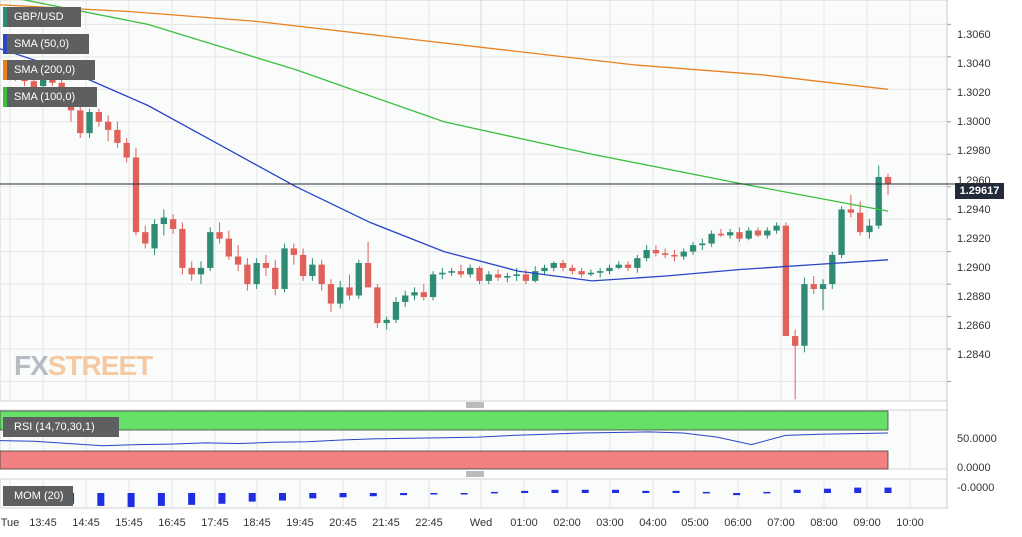 This screenshot has width=1022, height=537. What do you see at coordinates (974, 297) in the screenshot?
I see `price-tick-label: 1.2880` at bounding box center [974, 297].